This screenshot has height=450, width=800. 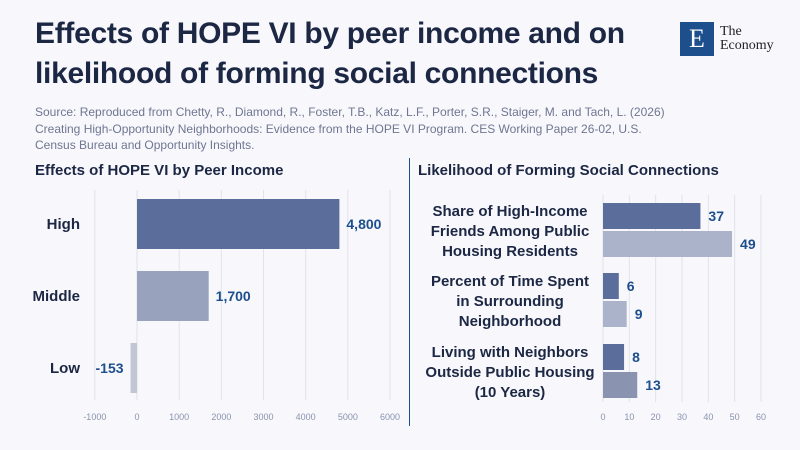 What do you see at coordinates (735, 417) in the screenshot?
I see `x-tick-label: 50` at bounding box center [735, 417].